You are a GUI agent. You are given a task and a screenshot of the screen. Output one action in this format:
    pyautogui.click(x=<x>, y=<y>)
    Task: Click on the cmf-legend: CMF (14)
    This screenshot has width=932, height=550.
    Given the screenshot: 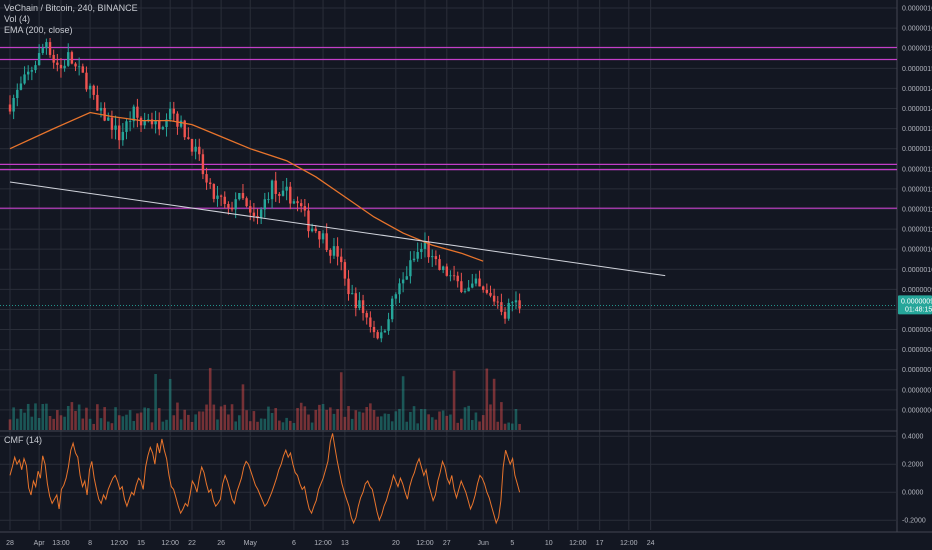 What is the action you would take?
    pyautogui.click(x=23, y=440)
    